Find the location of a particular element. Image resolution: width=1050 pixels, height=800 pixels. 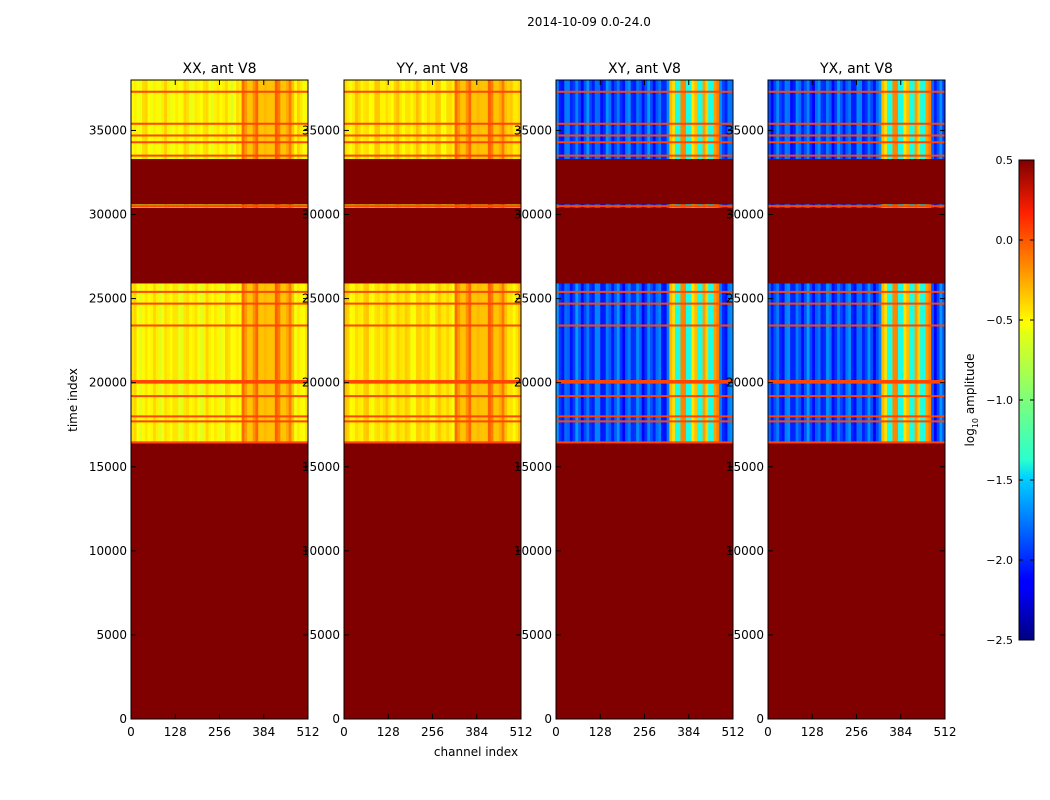

panel-title: XX, ant V8 is located at coordinates (220, 69).